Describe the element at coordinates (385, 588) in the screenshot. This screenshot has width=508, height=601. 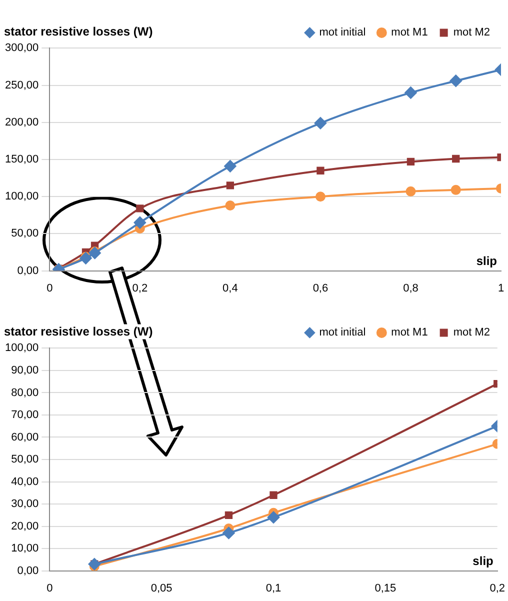
I see `x-tick-label: 0,15` at that location.